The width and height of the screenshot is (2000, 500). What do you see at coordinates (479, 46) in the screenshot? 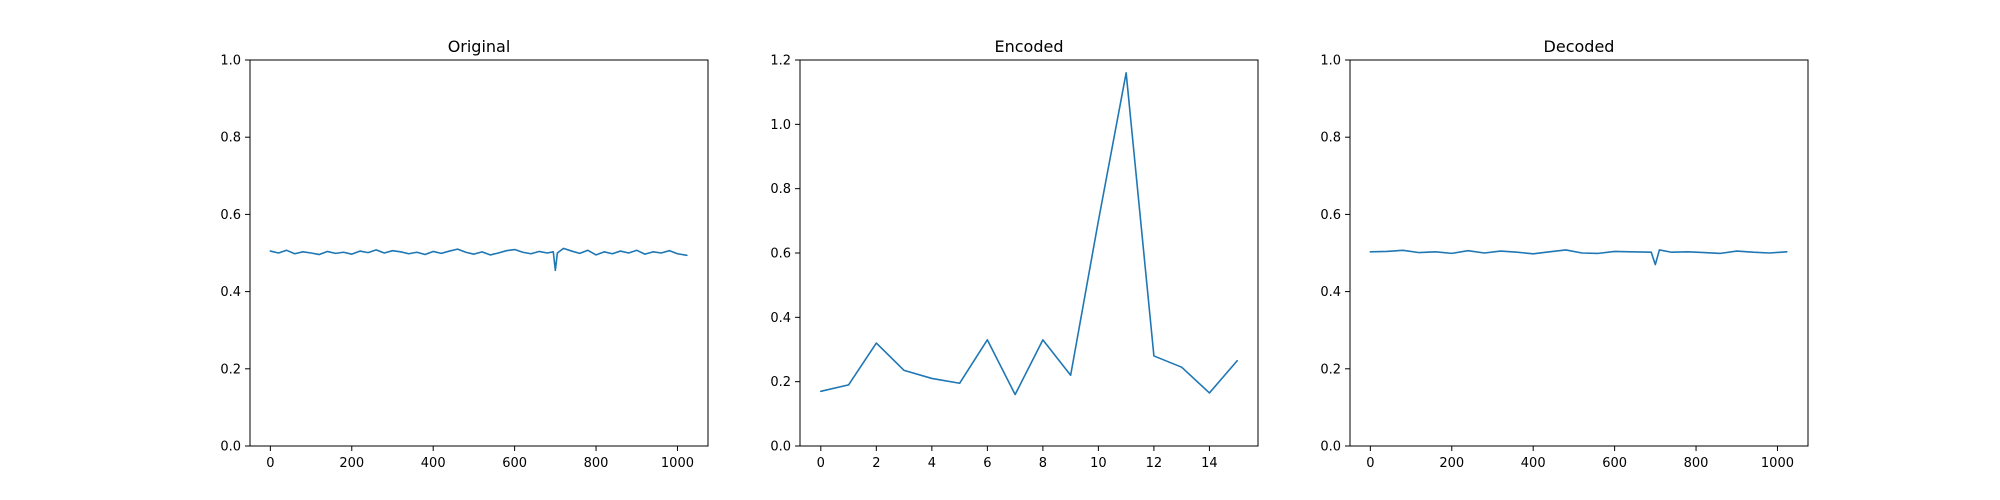
I see `plot-title: Original` at bounding box center [479, 46].